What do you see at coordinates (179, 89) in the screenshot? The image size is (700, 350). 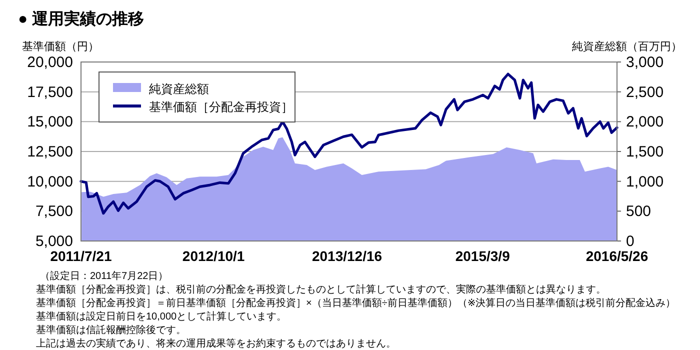 I see `legend-label: 純資産総額` at bounding box center [179, 89].